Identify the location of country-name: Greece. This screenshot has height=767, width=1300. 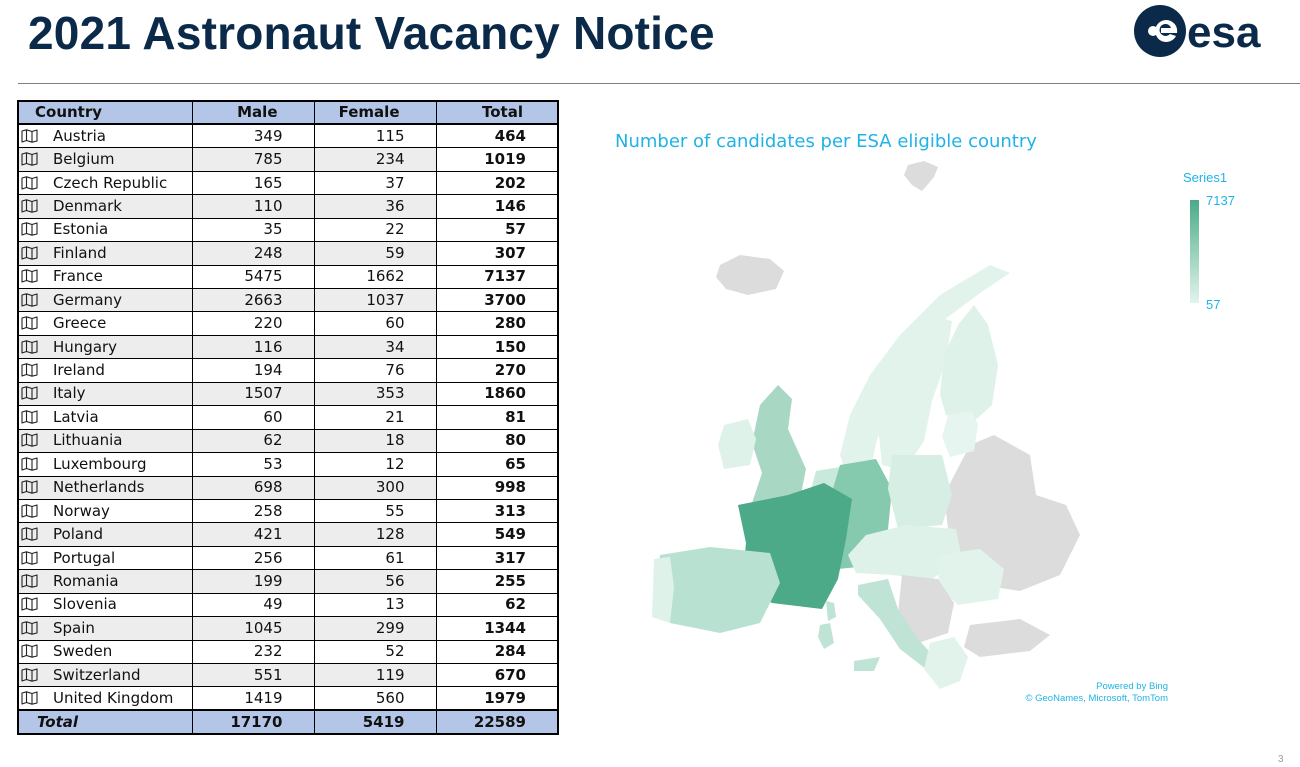
(80, 323).